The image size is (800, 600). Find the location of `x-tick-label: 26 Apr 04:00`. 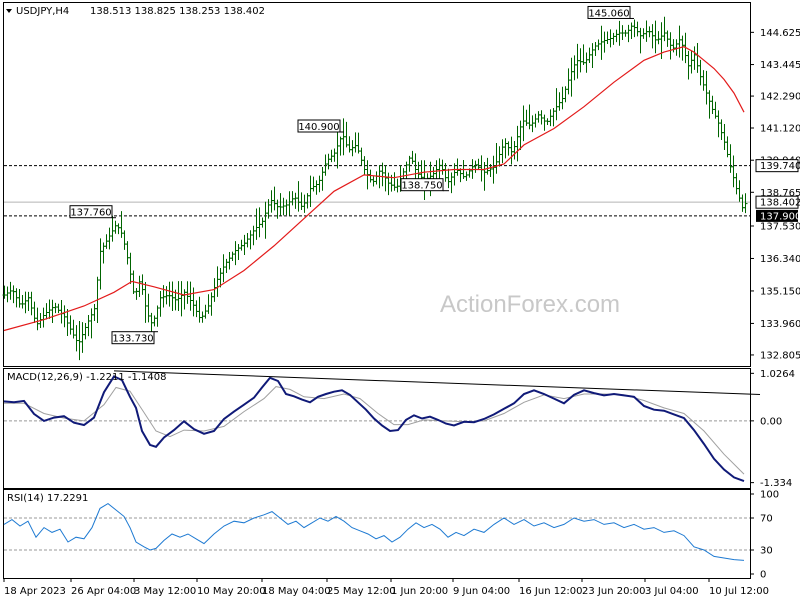

x-tick-label: 26 Apr 04:00 is located at coordinates (103, 591).